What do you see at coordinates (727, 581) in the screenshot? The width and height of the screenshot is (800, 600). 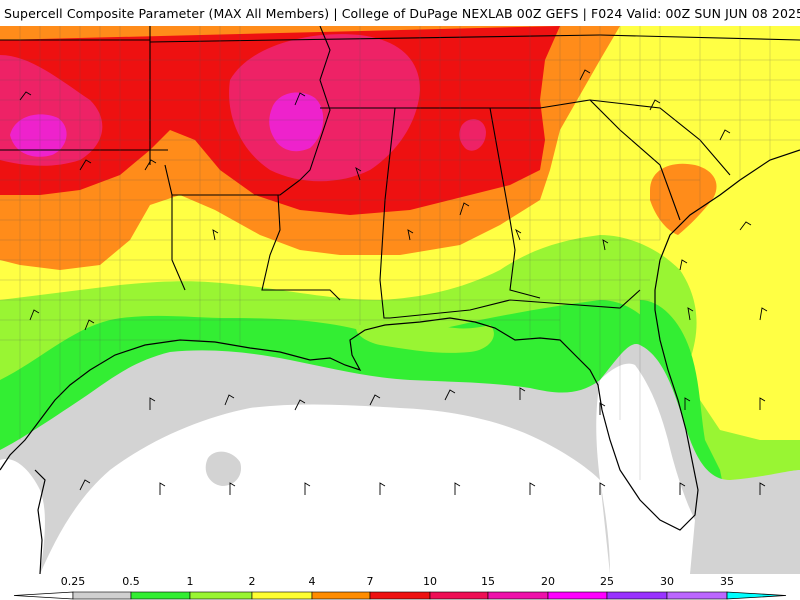 I see `legend-label: 35` at bounding box center [727, 581].